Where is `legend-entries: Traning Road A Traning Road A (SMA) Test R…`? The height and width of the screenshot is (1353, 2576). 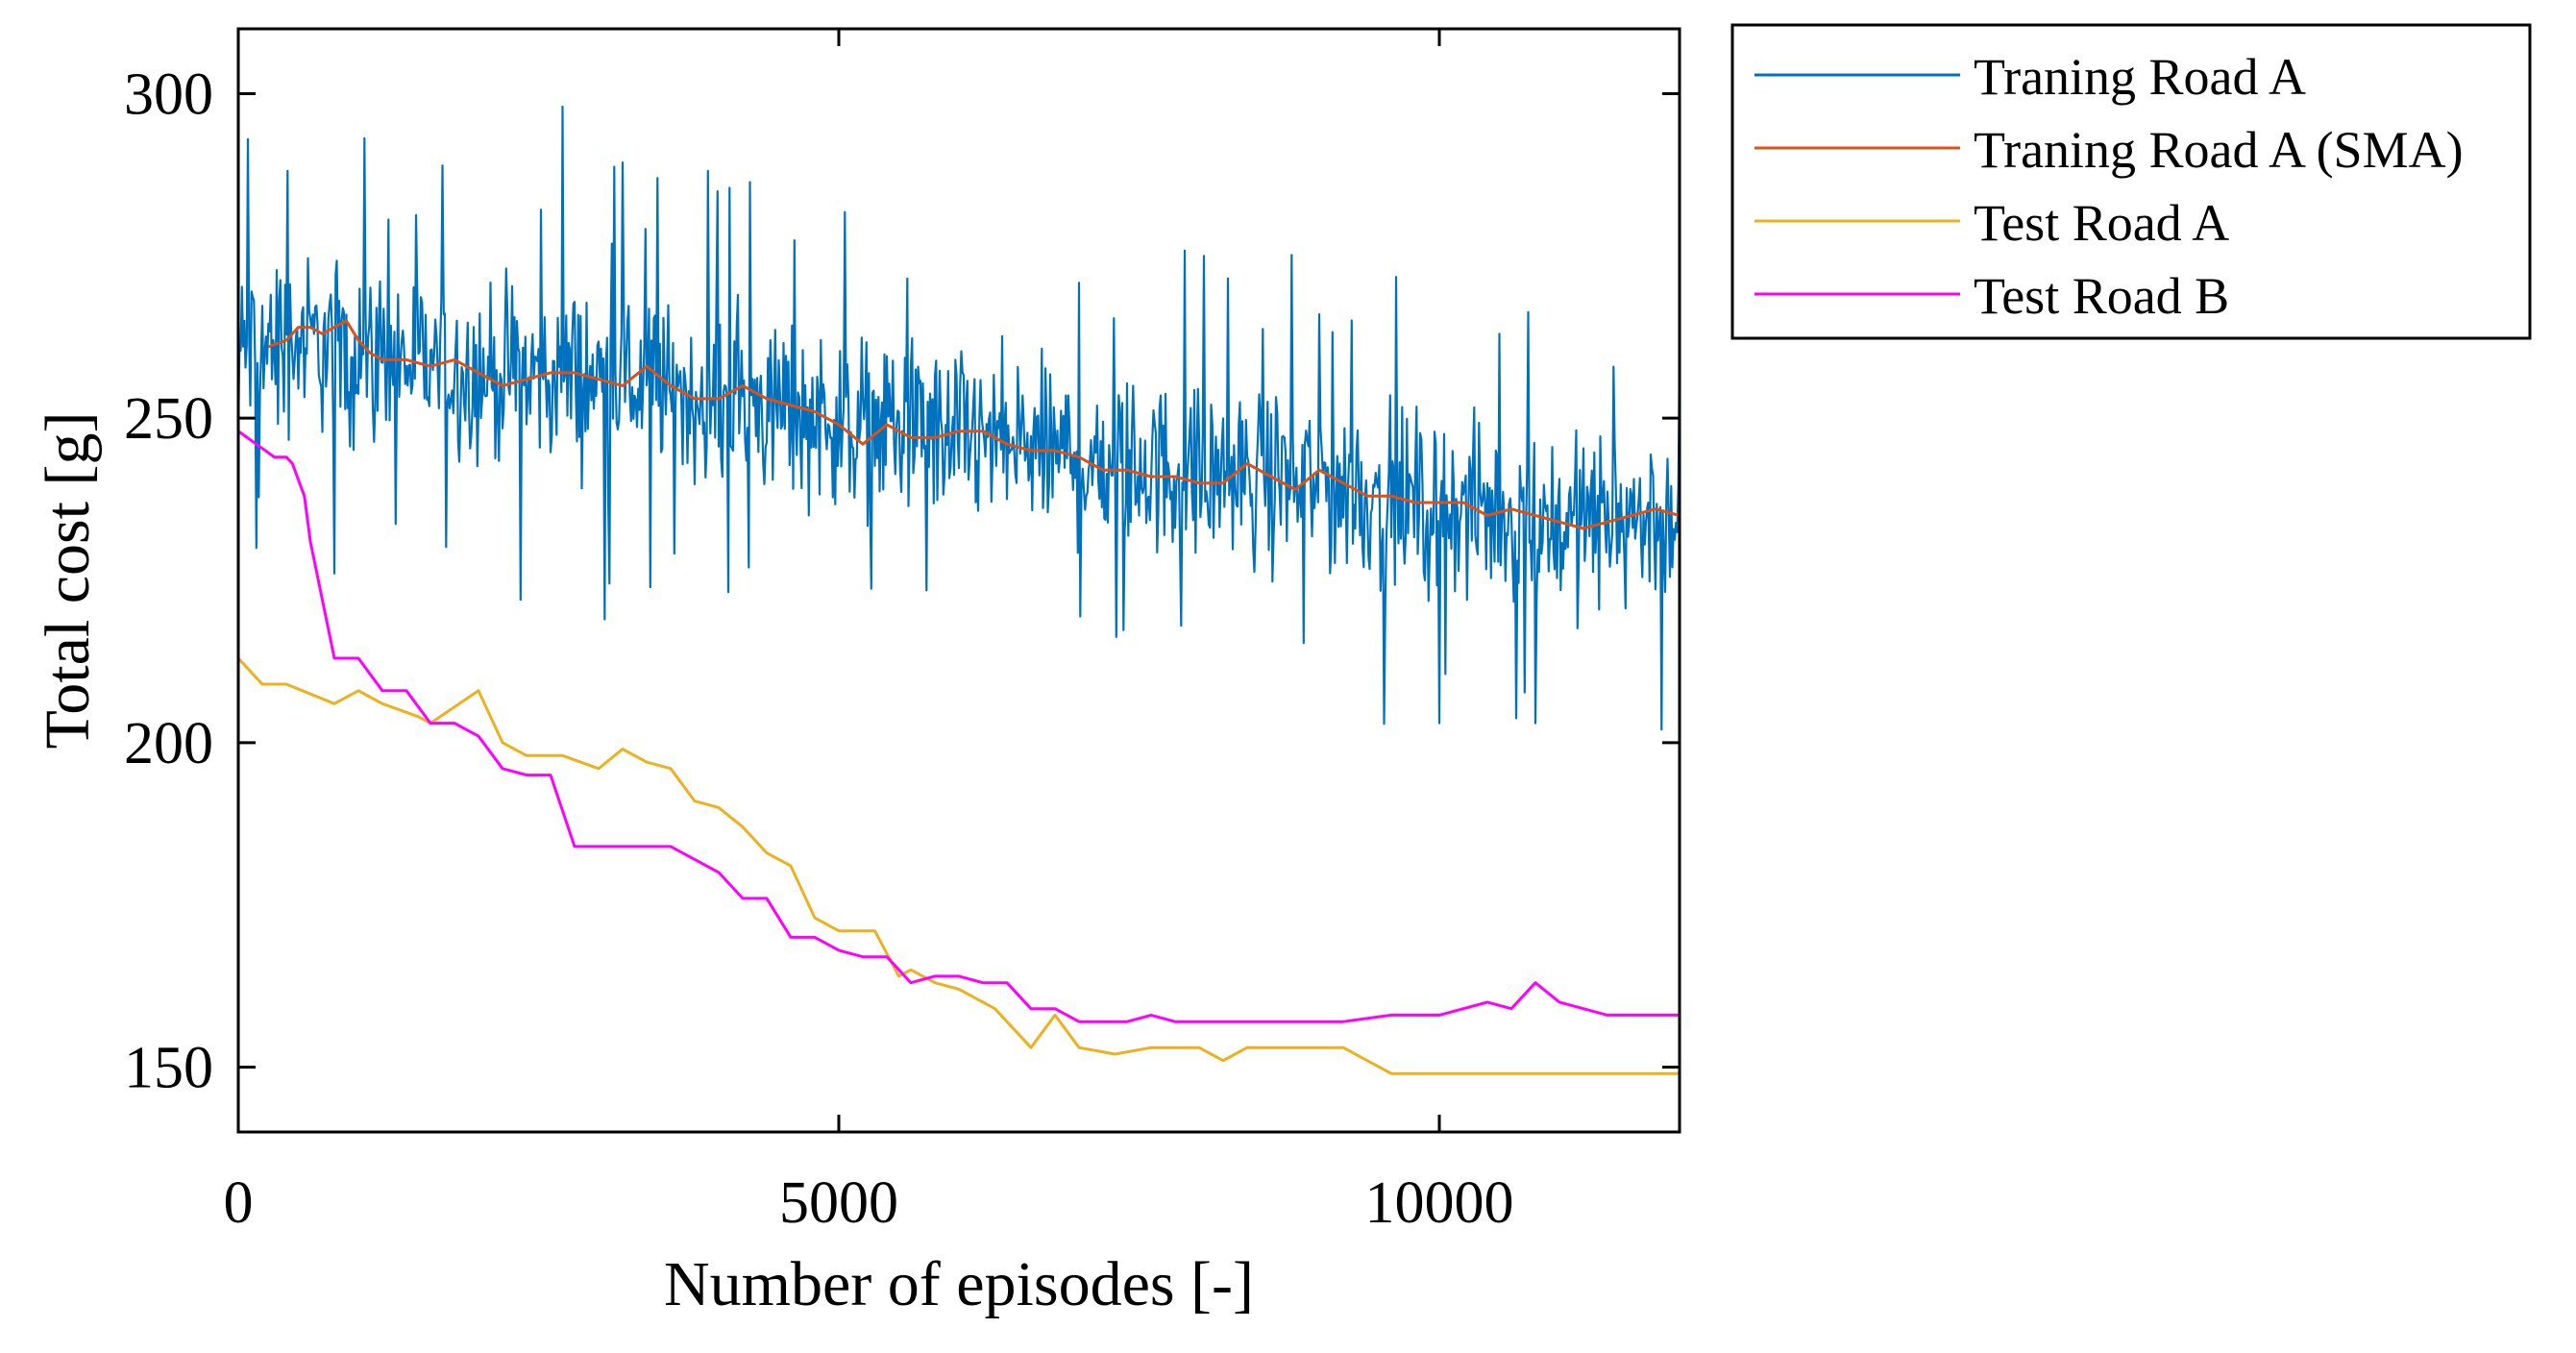 legend-entries: Traning Road A Traning Road A (SMA) Test R… is located at coordinates (2109, 186).